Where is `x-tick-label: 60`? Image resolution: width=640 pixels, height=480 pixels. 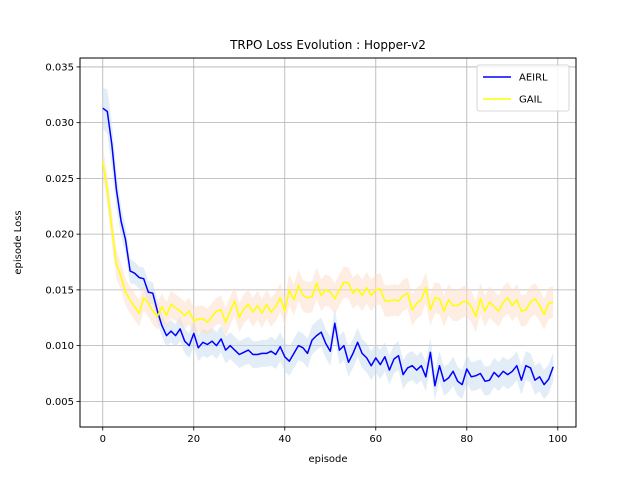 x-tick-label: 60 is located at coordinates (375, 439).